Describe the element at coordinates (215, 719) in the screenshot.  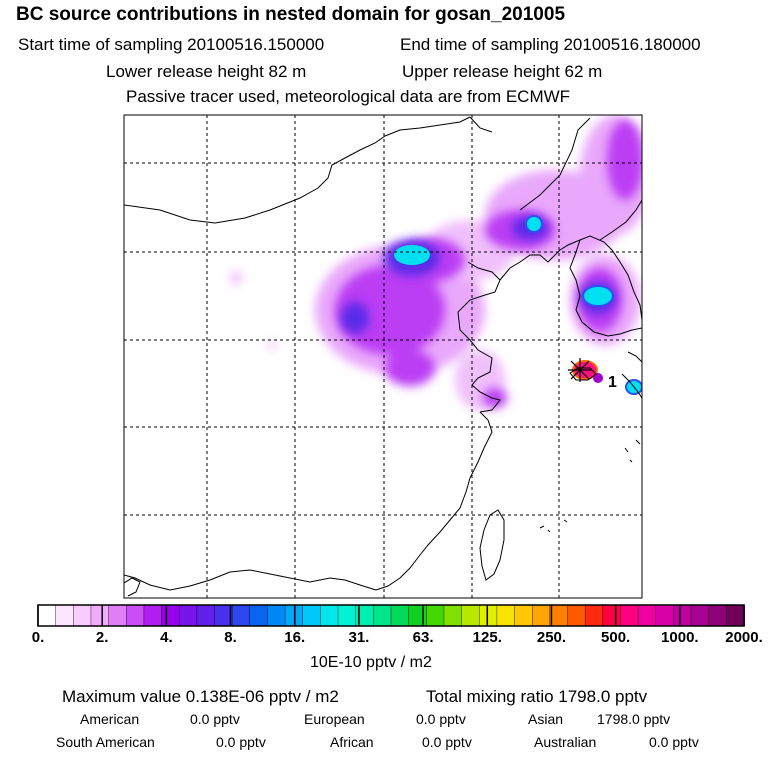
I see `region-value-american: 0.0 pptv` at that location.